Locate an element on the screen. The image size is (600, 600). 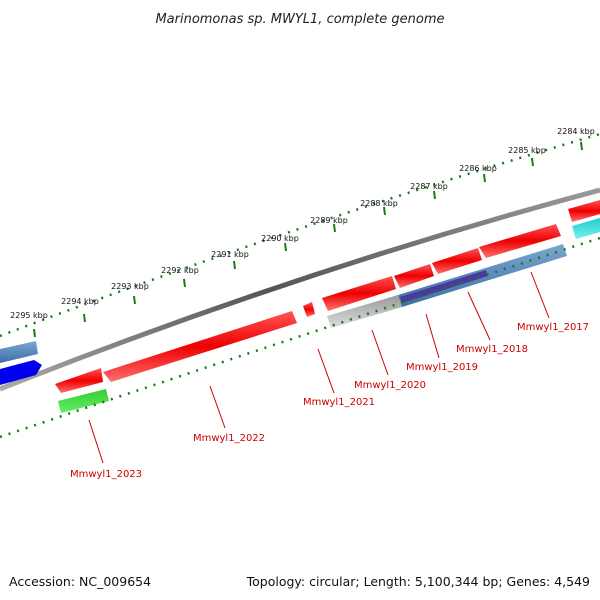
gene-bar-2020 is located at coordinates (359, 293).